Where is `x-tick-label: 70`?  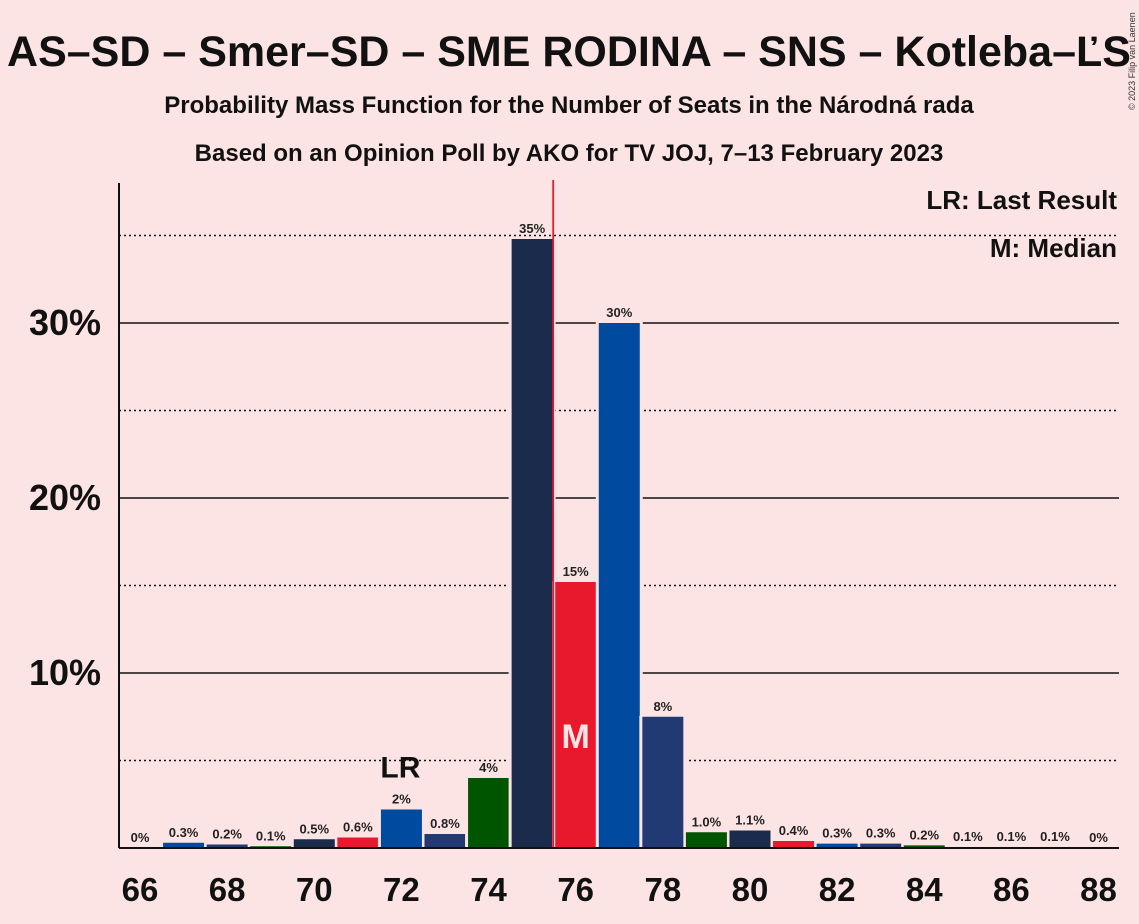
x-tick-label: 70 is located at coordinates (314, 889).